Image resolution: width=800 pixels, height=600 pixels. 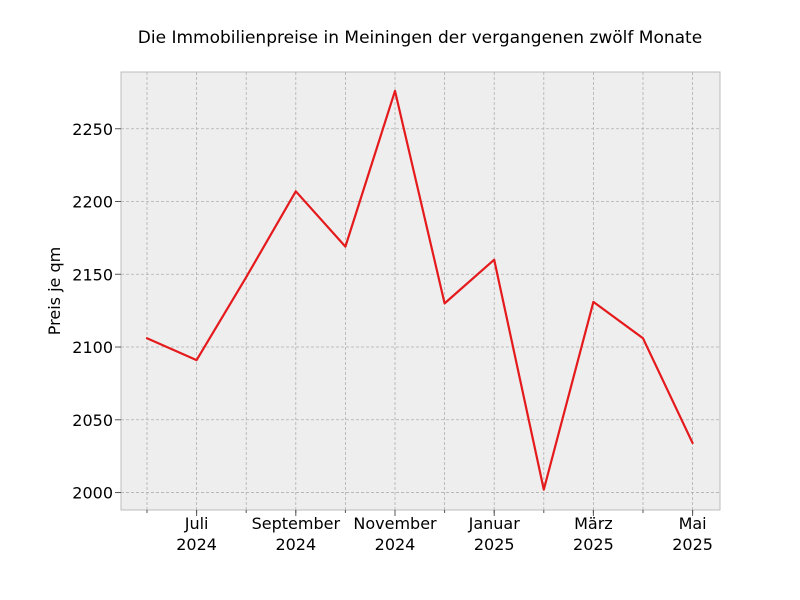 What do you see at coordinates (92, 347) in the screenshot?
I see `y-tick-label: 2100` at bounding box center [92, 347].